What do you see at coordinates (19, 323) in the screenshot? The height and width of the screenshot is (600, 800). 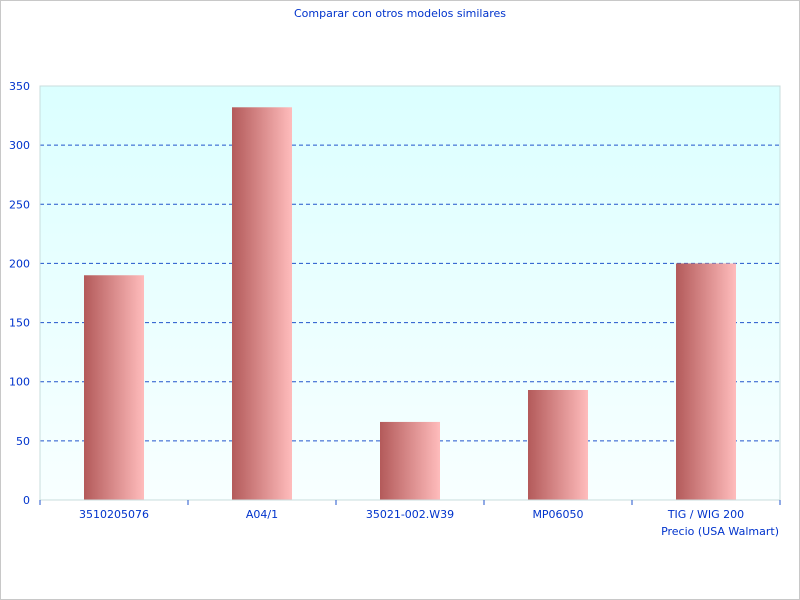 I see `y-tick-label: 150` at bounding box center [19, 323].